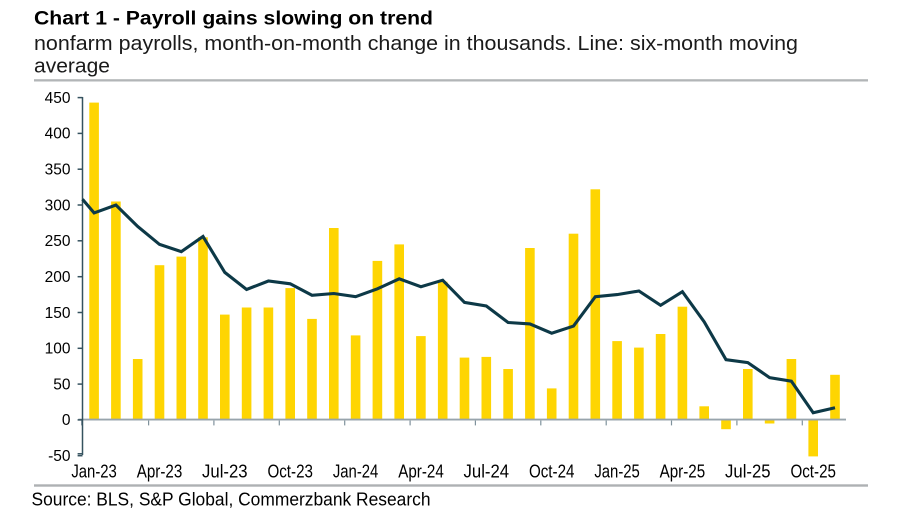  What do you see at coordinates (748, 472) in the screenshot?
I see `svg-text: Jul-25` at bounding box center [748, 472].